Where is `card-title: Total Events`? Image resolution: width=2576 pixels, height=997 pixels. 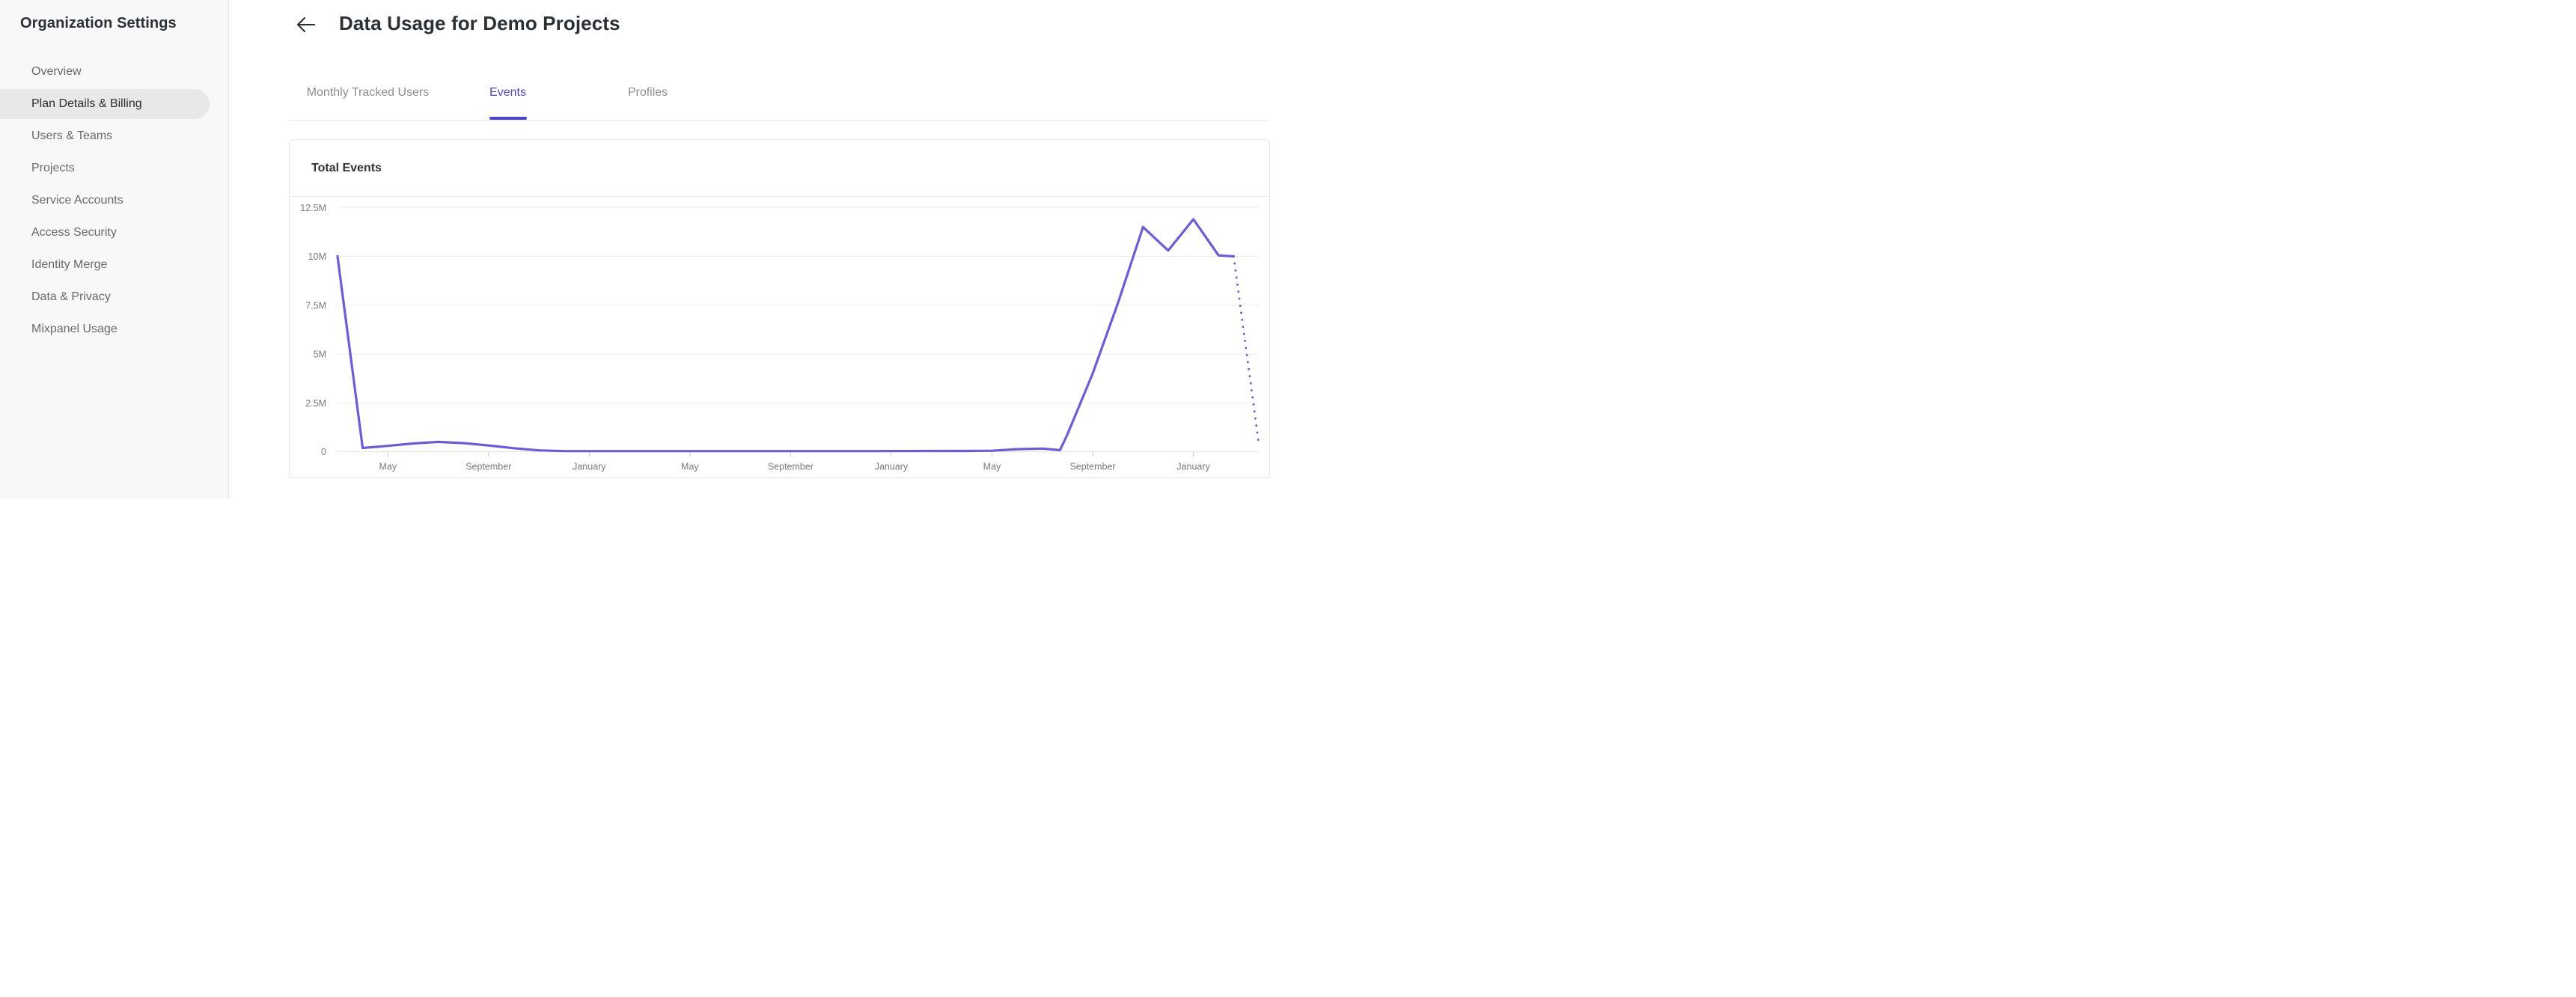 card-title: Total Events is located at coordinates (346, 167).